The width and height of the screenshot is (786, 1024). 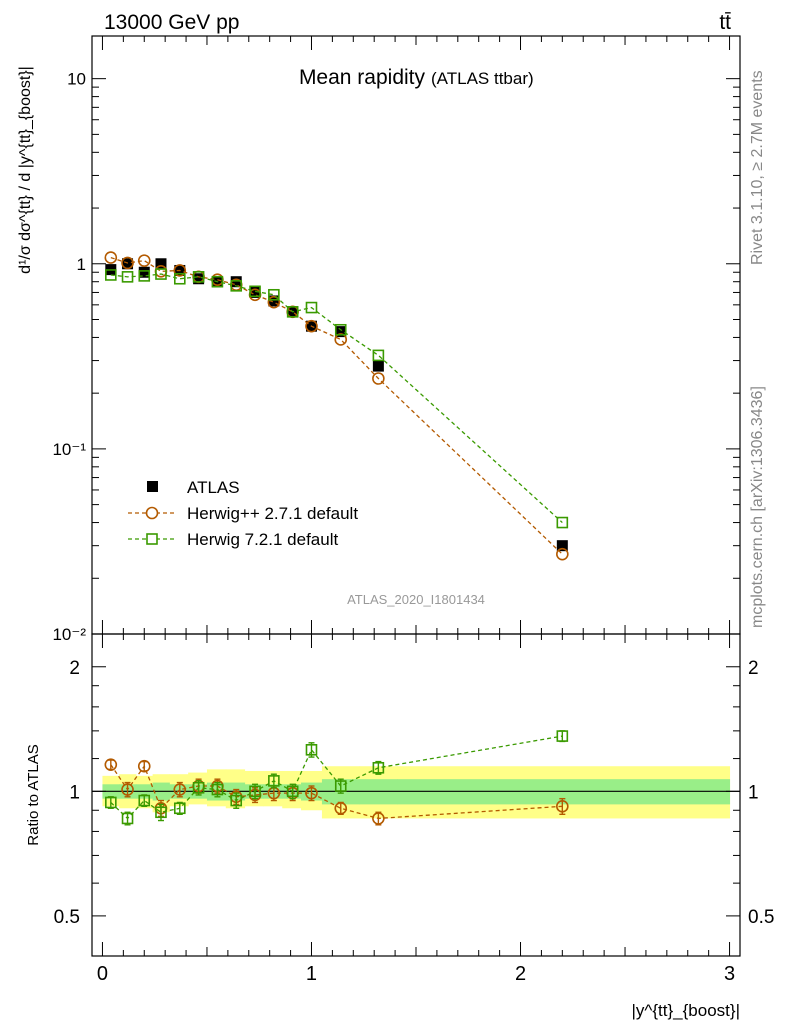 What do you see at coordinates (152, 539) in the screenshot?
I see `legend-marker-herwig7` at bounding box center [152, 539].